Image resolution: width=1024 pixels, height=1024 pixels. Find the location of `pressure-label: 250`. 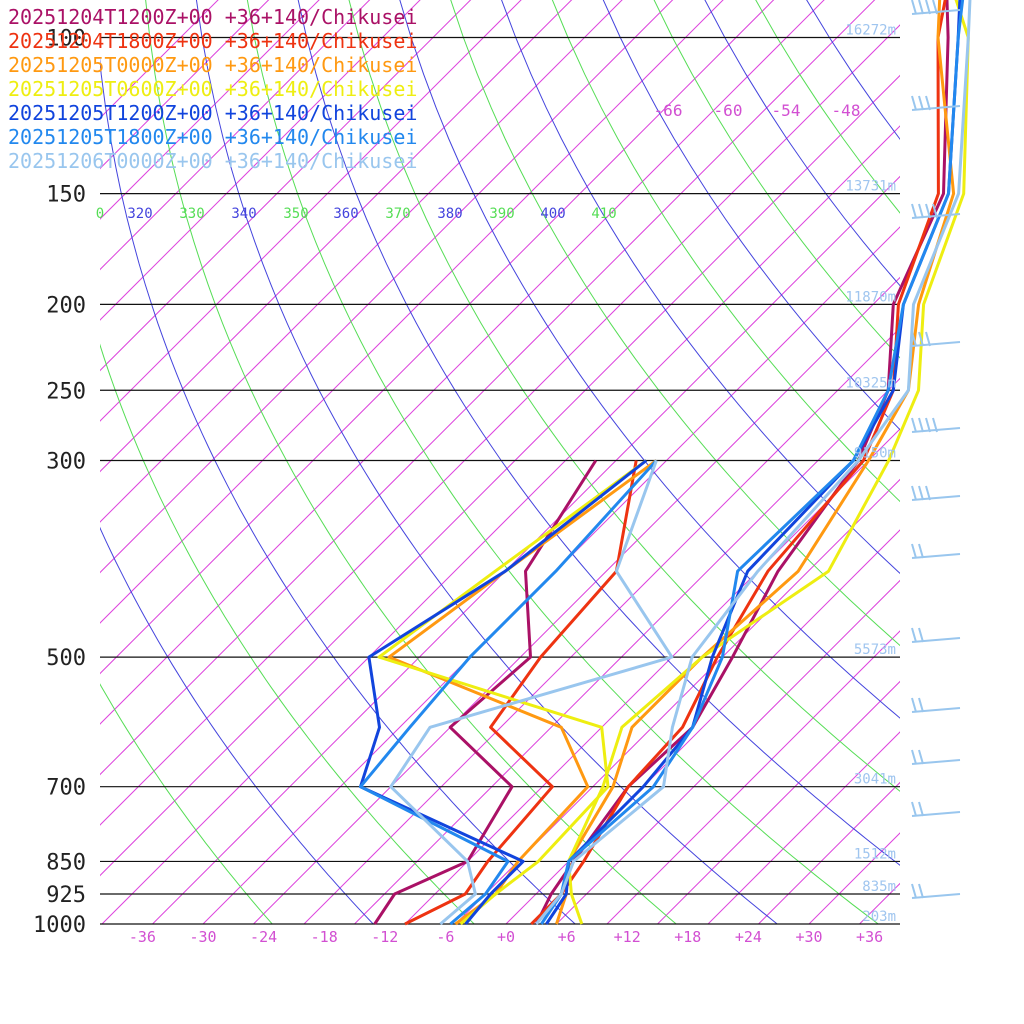

pressure-label: 250 is located at coordinates (66, 391).